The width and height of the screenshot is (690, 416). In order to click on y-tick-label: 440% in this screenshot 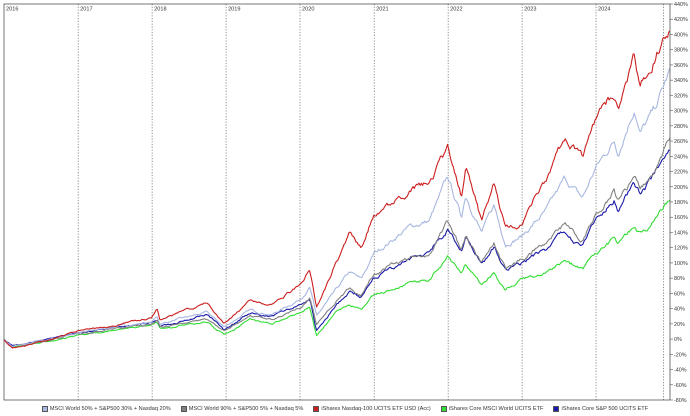, I will do `click(681, 5)`.